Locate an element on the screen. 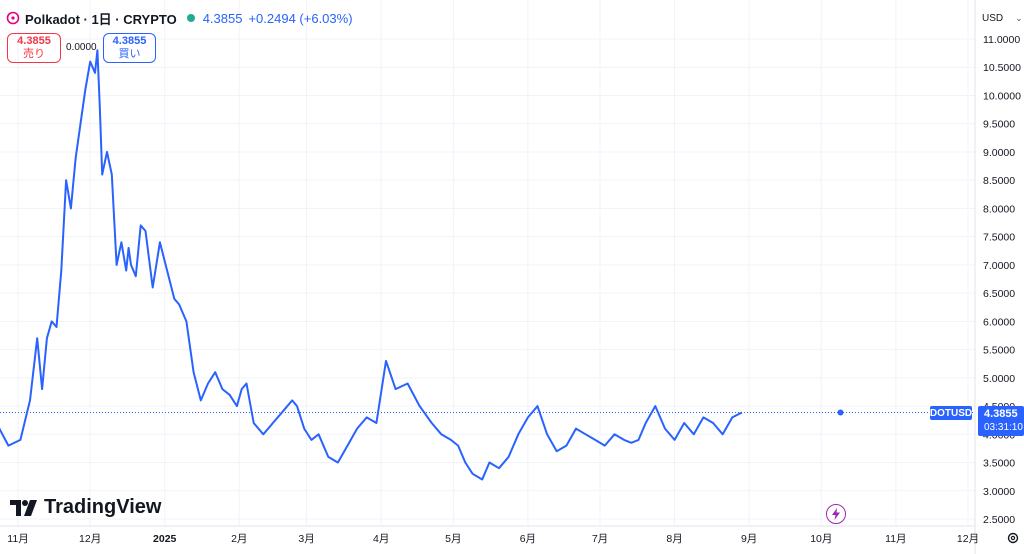 Image resolution: width=1024 pixels, height=554 pixels. y-tick-label: 3.0000 is located at coordinates (999, 492).